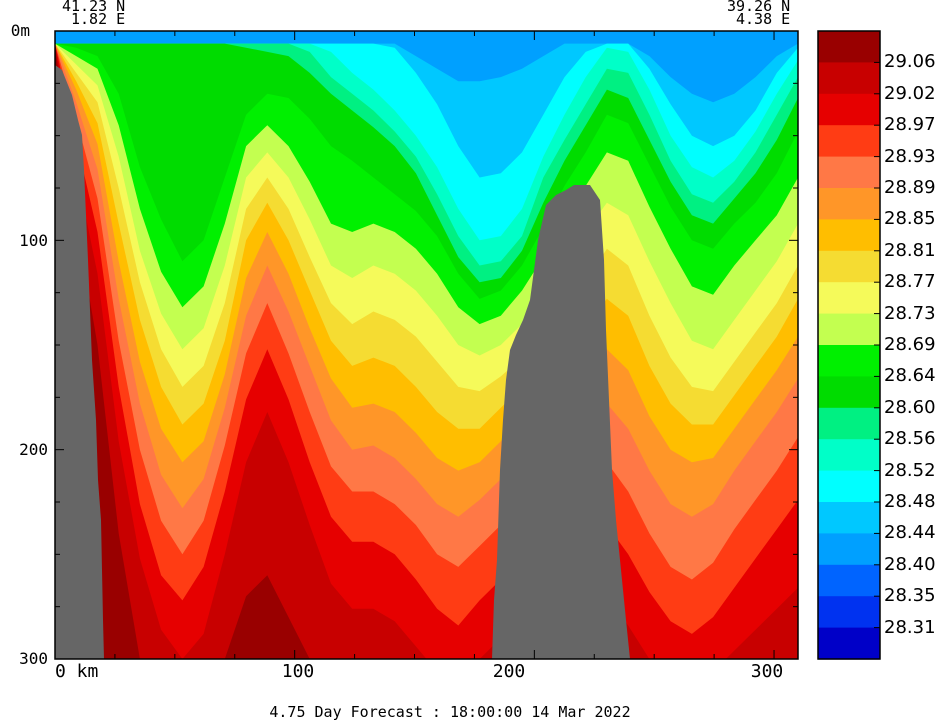  What do you see at coordinates (910, 627) in the screenshot?
I see `colorbar-label-18: 28.31` at bounding box center [910, 627].